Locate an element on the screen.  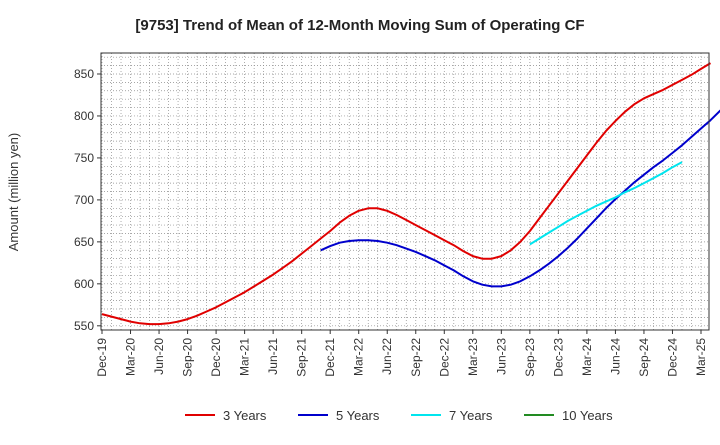
legend-label-7-years: 7 Years is located at coordinates (471, 415).